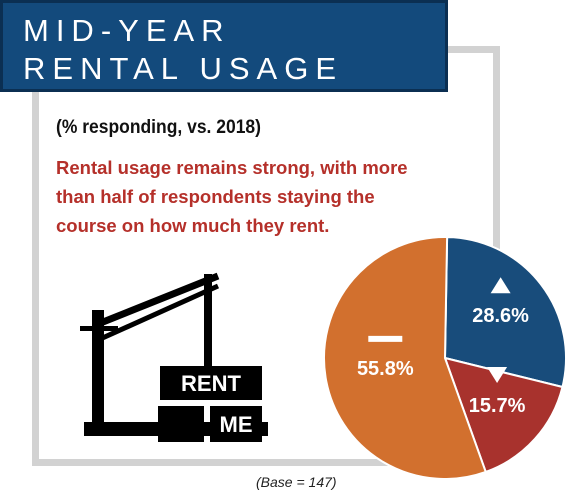  I want to click on triangle-down-icon, so click(497, 375).